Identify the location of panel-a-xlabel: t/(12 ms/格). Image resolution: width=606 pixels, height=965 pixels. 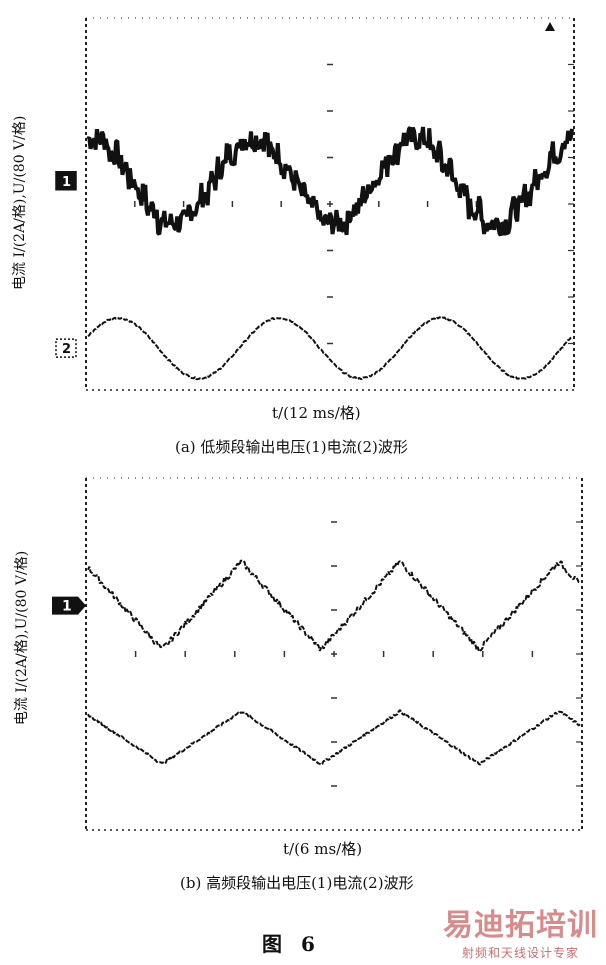
(316, 413).